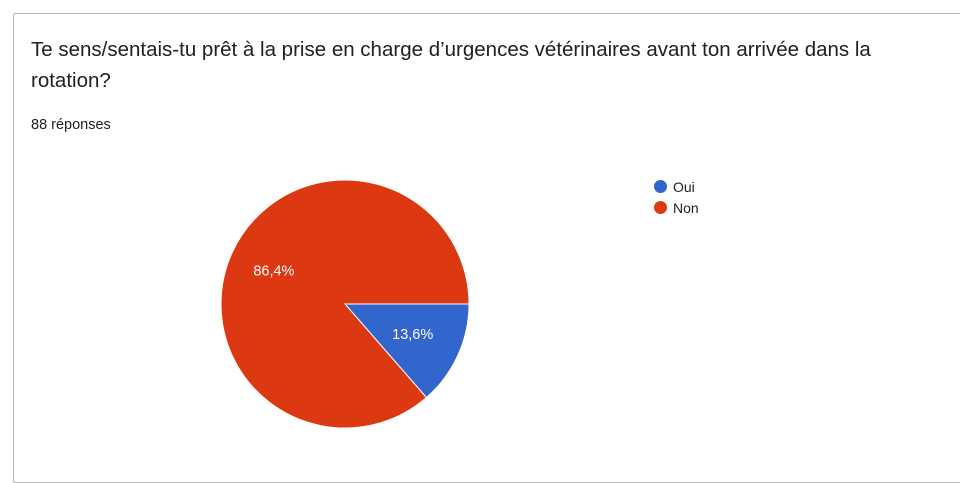  I want to click on pie-slice-oui, so click(406, 351).